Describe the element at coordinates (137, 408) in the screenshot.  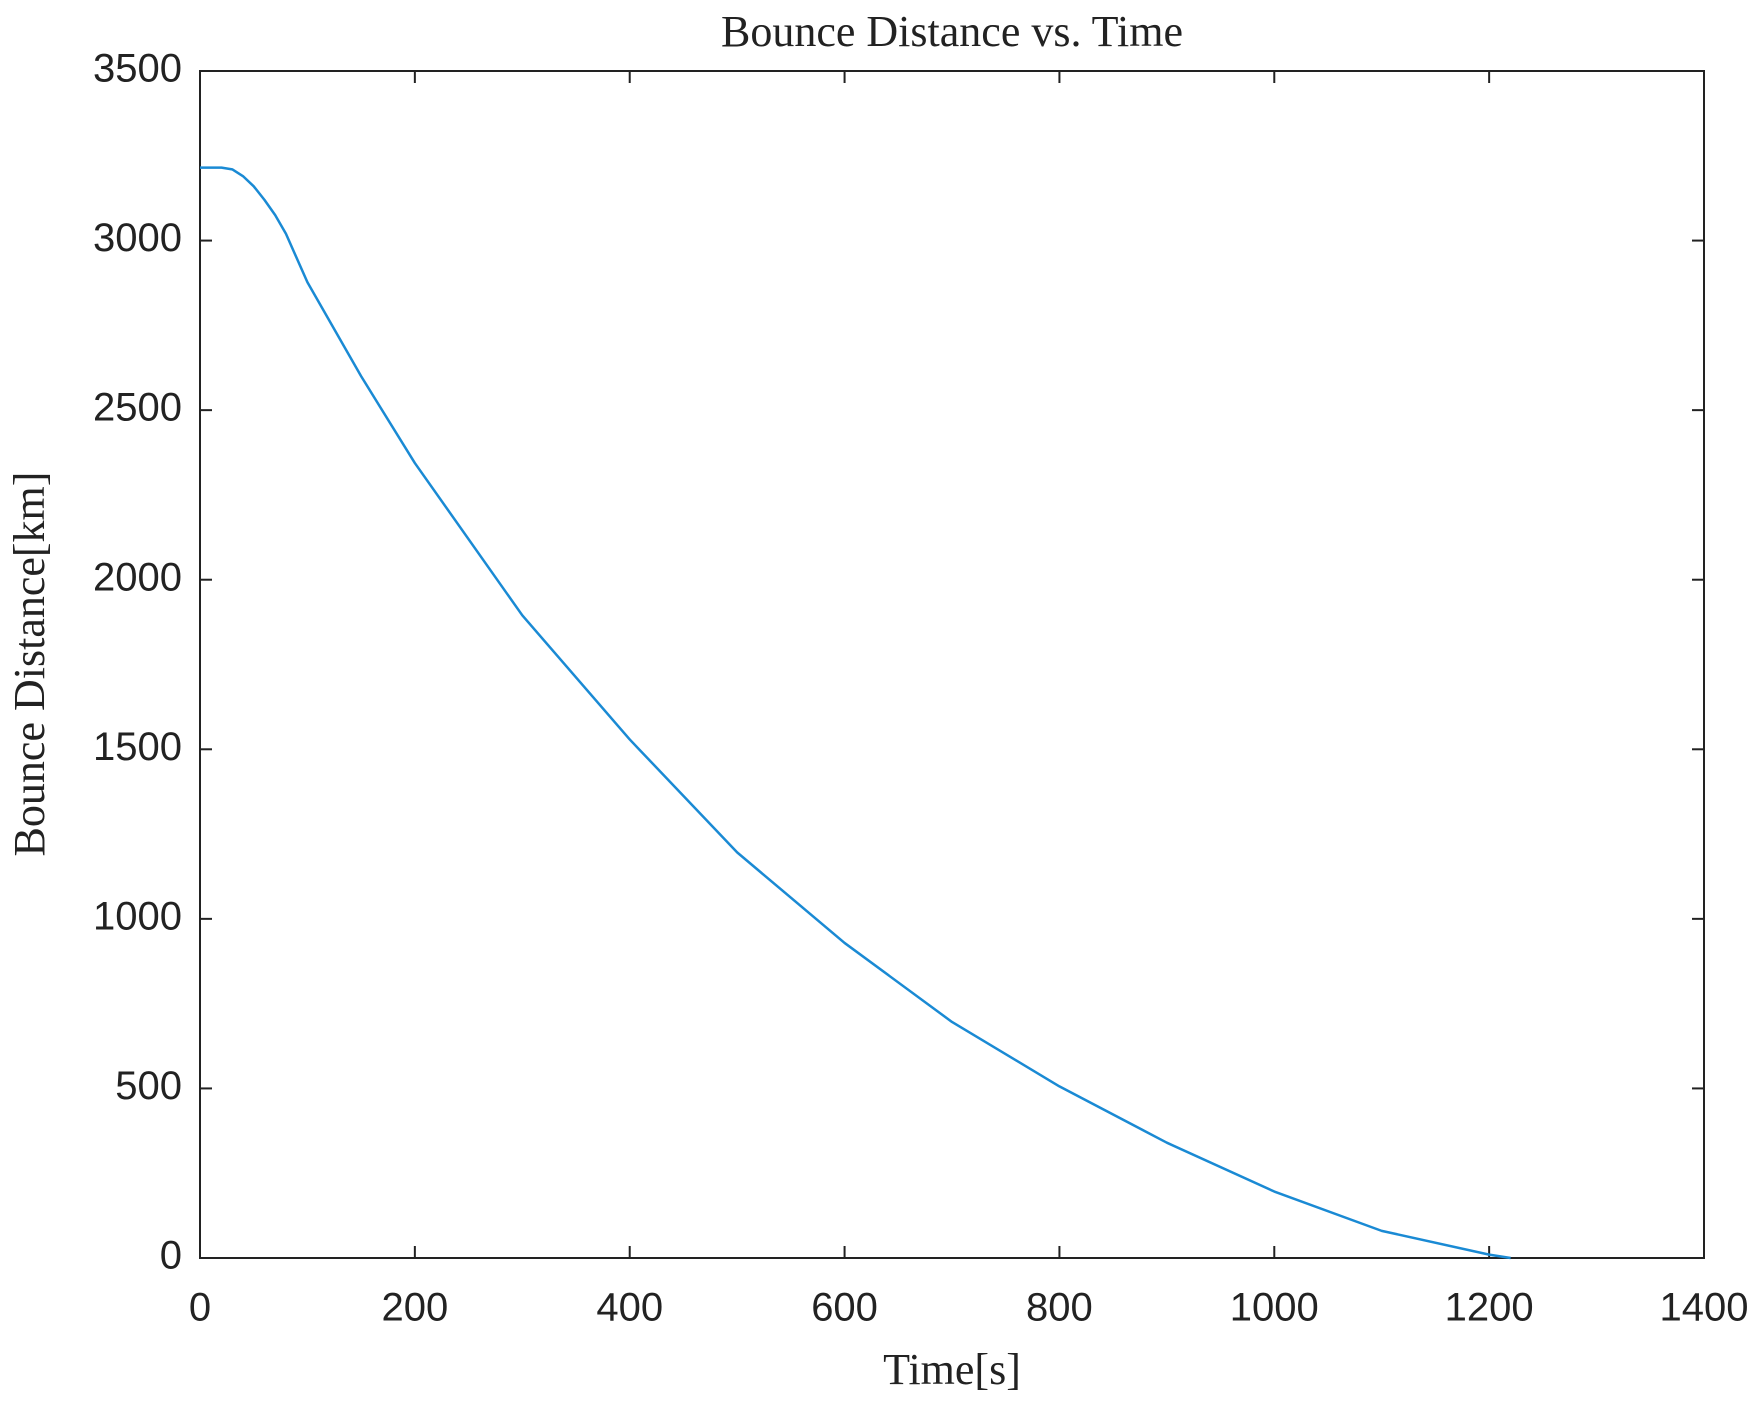
I see `y-tick-label: 2500` at that location.